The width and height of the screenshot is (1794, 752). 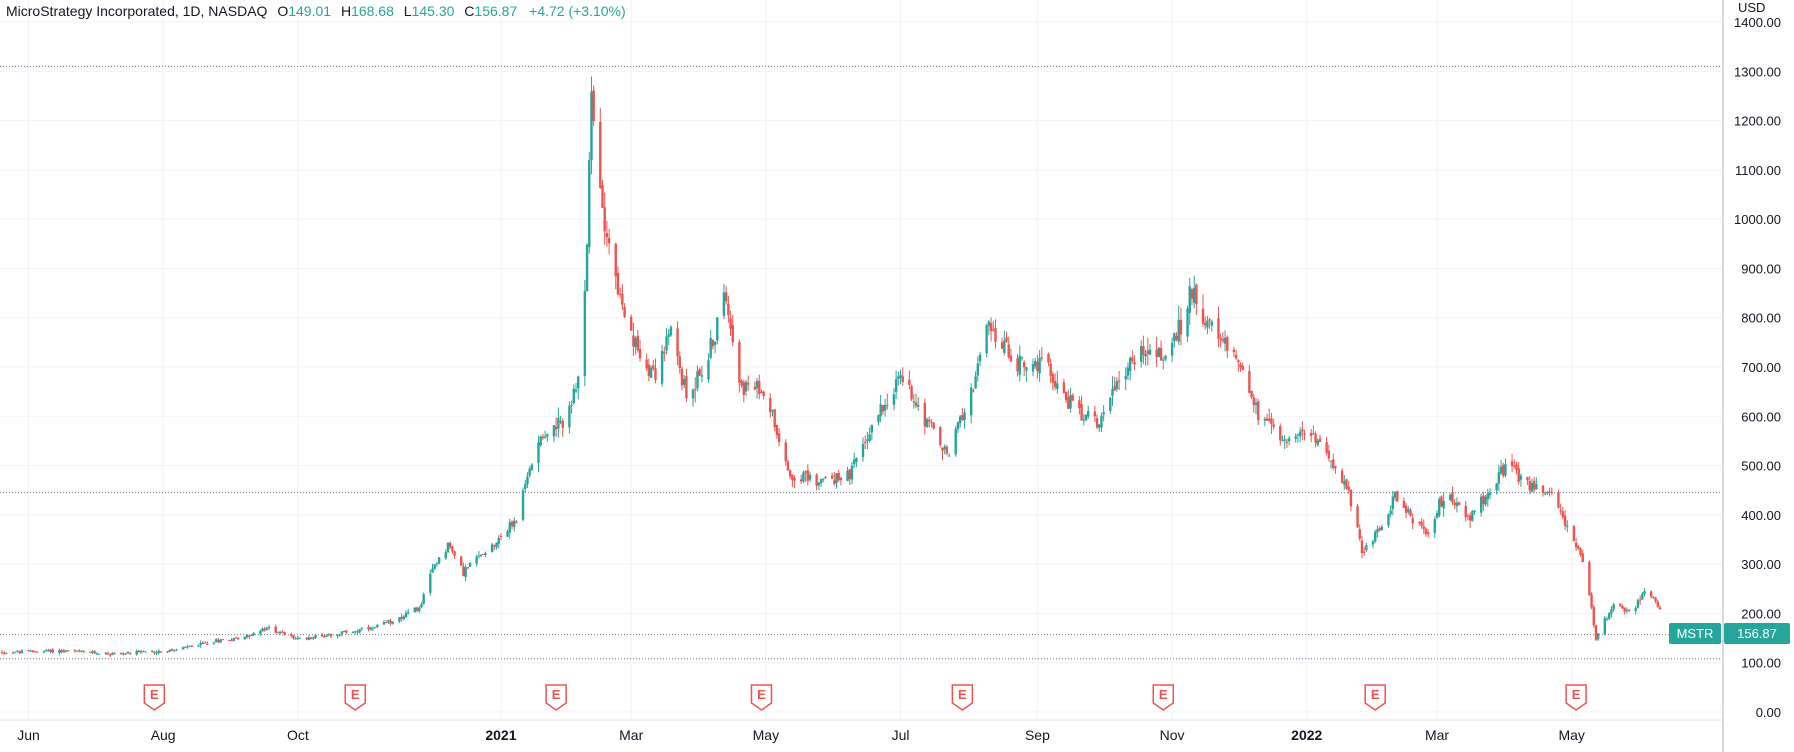 I want to click on price-axis: USD, so click(x=1743, y=376).